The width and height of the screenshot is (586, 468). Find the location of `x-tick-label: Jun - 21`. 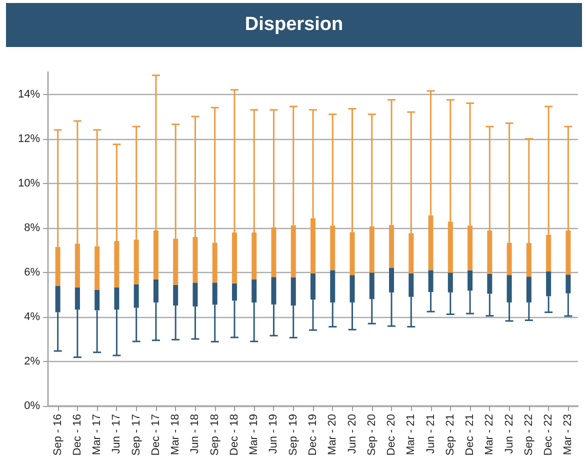

x-tick-label: Jun - 21 is located at coordinates (430, 434).